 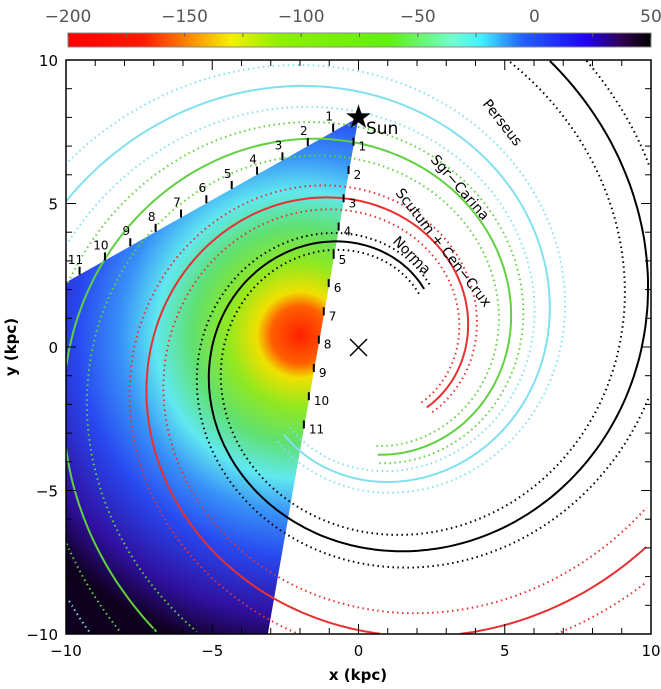 What do you see at coordinates (382, 129) in the screenshot?
I see `sun-label: Sun` at bounding box center [382, 129].